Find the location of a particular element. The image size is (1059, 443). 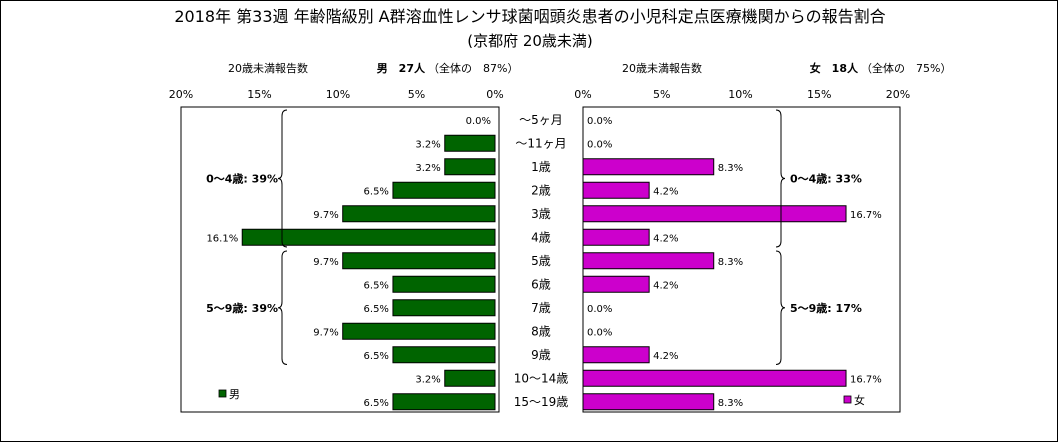

category-label: 10～14歳 is located at coordinates (541, 378).